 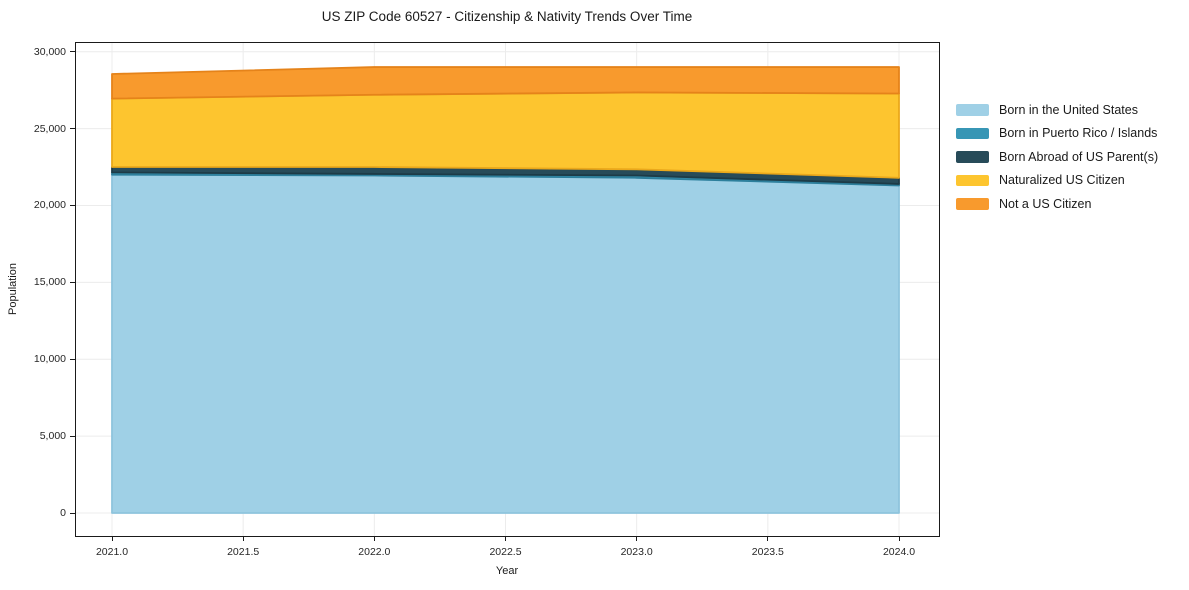 What do you see at coordinates (49, 359) in the screenshot?
I see `y-tick-label: 10,000` at bounding box center [49, 359].